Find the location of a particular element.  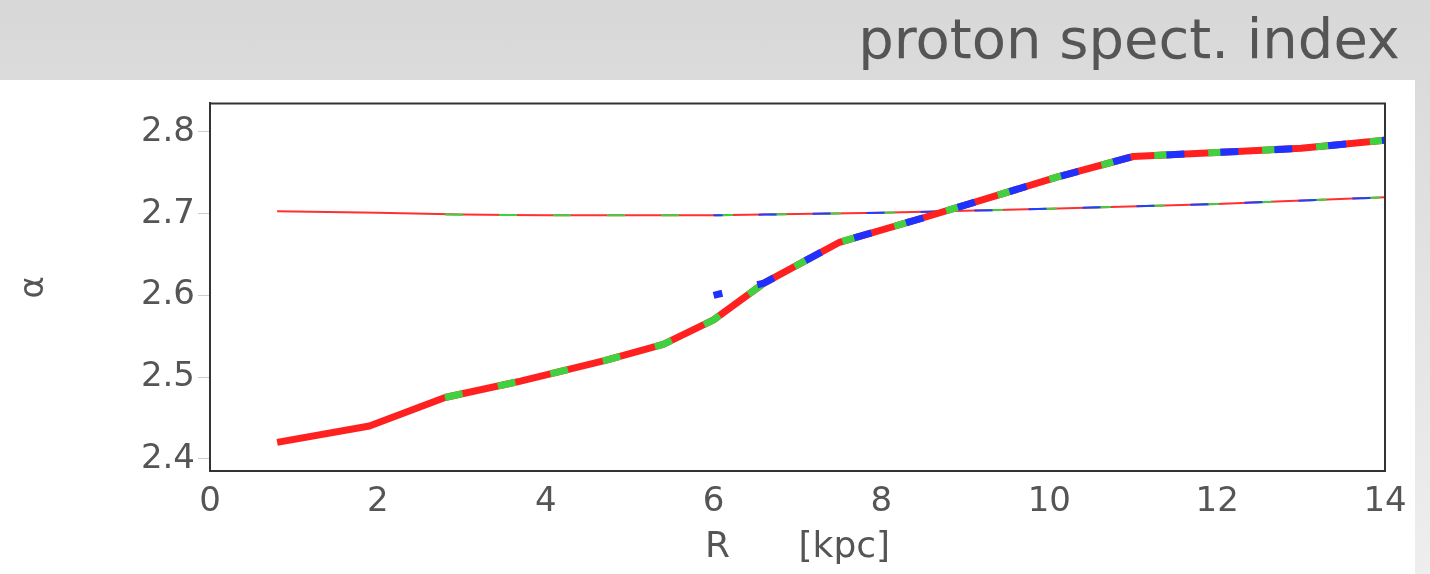

x-tick-label: 8 is located at coordinates (881, 499).